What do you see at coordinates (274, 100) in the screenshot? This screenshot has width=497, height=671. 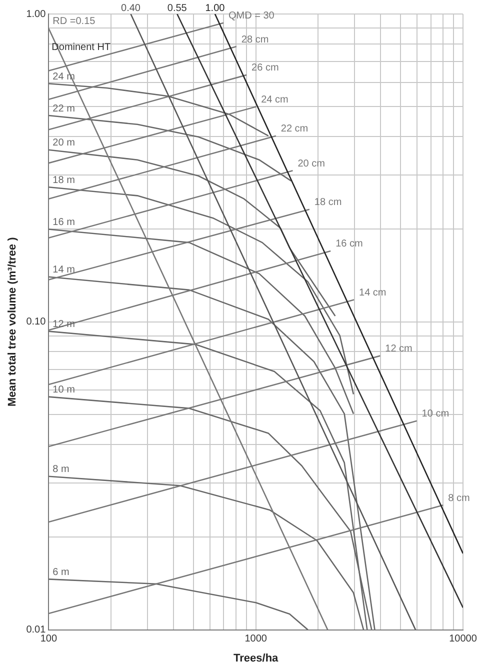 I see `series-label: 24 cm` at bounding box center [274, 100].